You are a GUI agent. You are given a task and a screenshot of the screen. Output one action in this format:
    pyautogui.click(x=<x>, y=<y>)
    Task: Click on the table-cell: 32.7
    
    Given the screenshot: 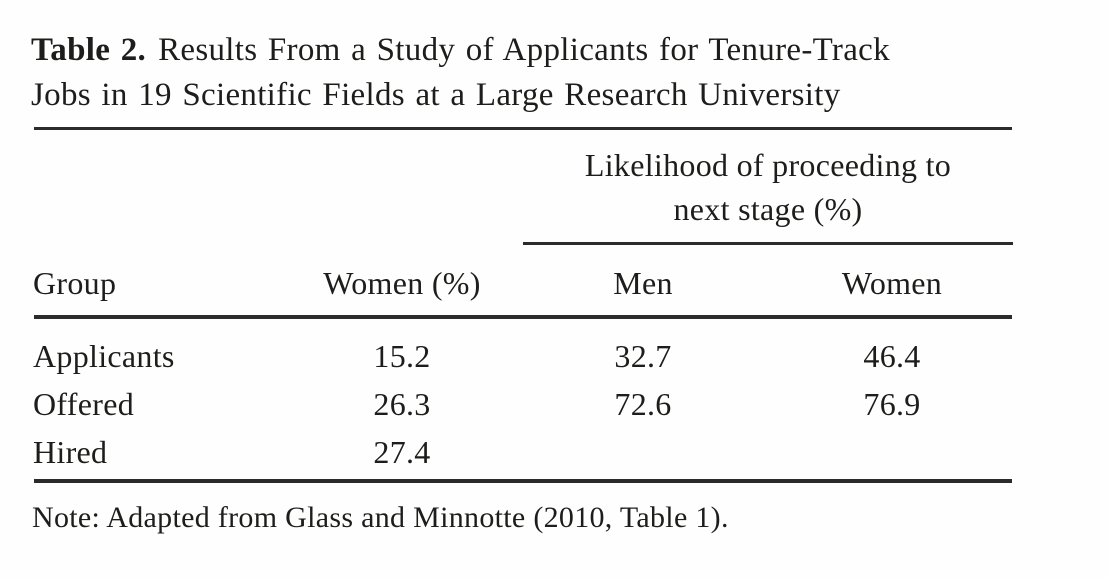 What is the action you would take?
    pyautogui.click(x=643, y=356)
    